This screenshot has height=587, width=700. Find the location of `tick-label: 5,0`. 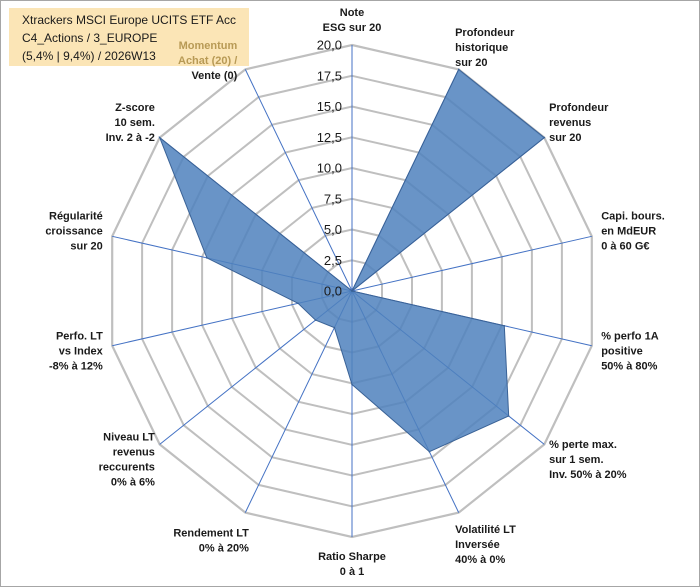

tick-label: 5,0 is located at coordinates (333, 229).